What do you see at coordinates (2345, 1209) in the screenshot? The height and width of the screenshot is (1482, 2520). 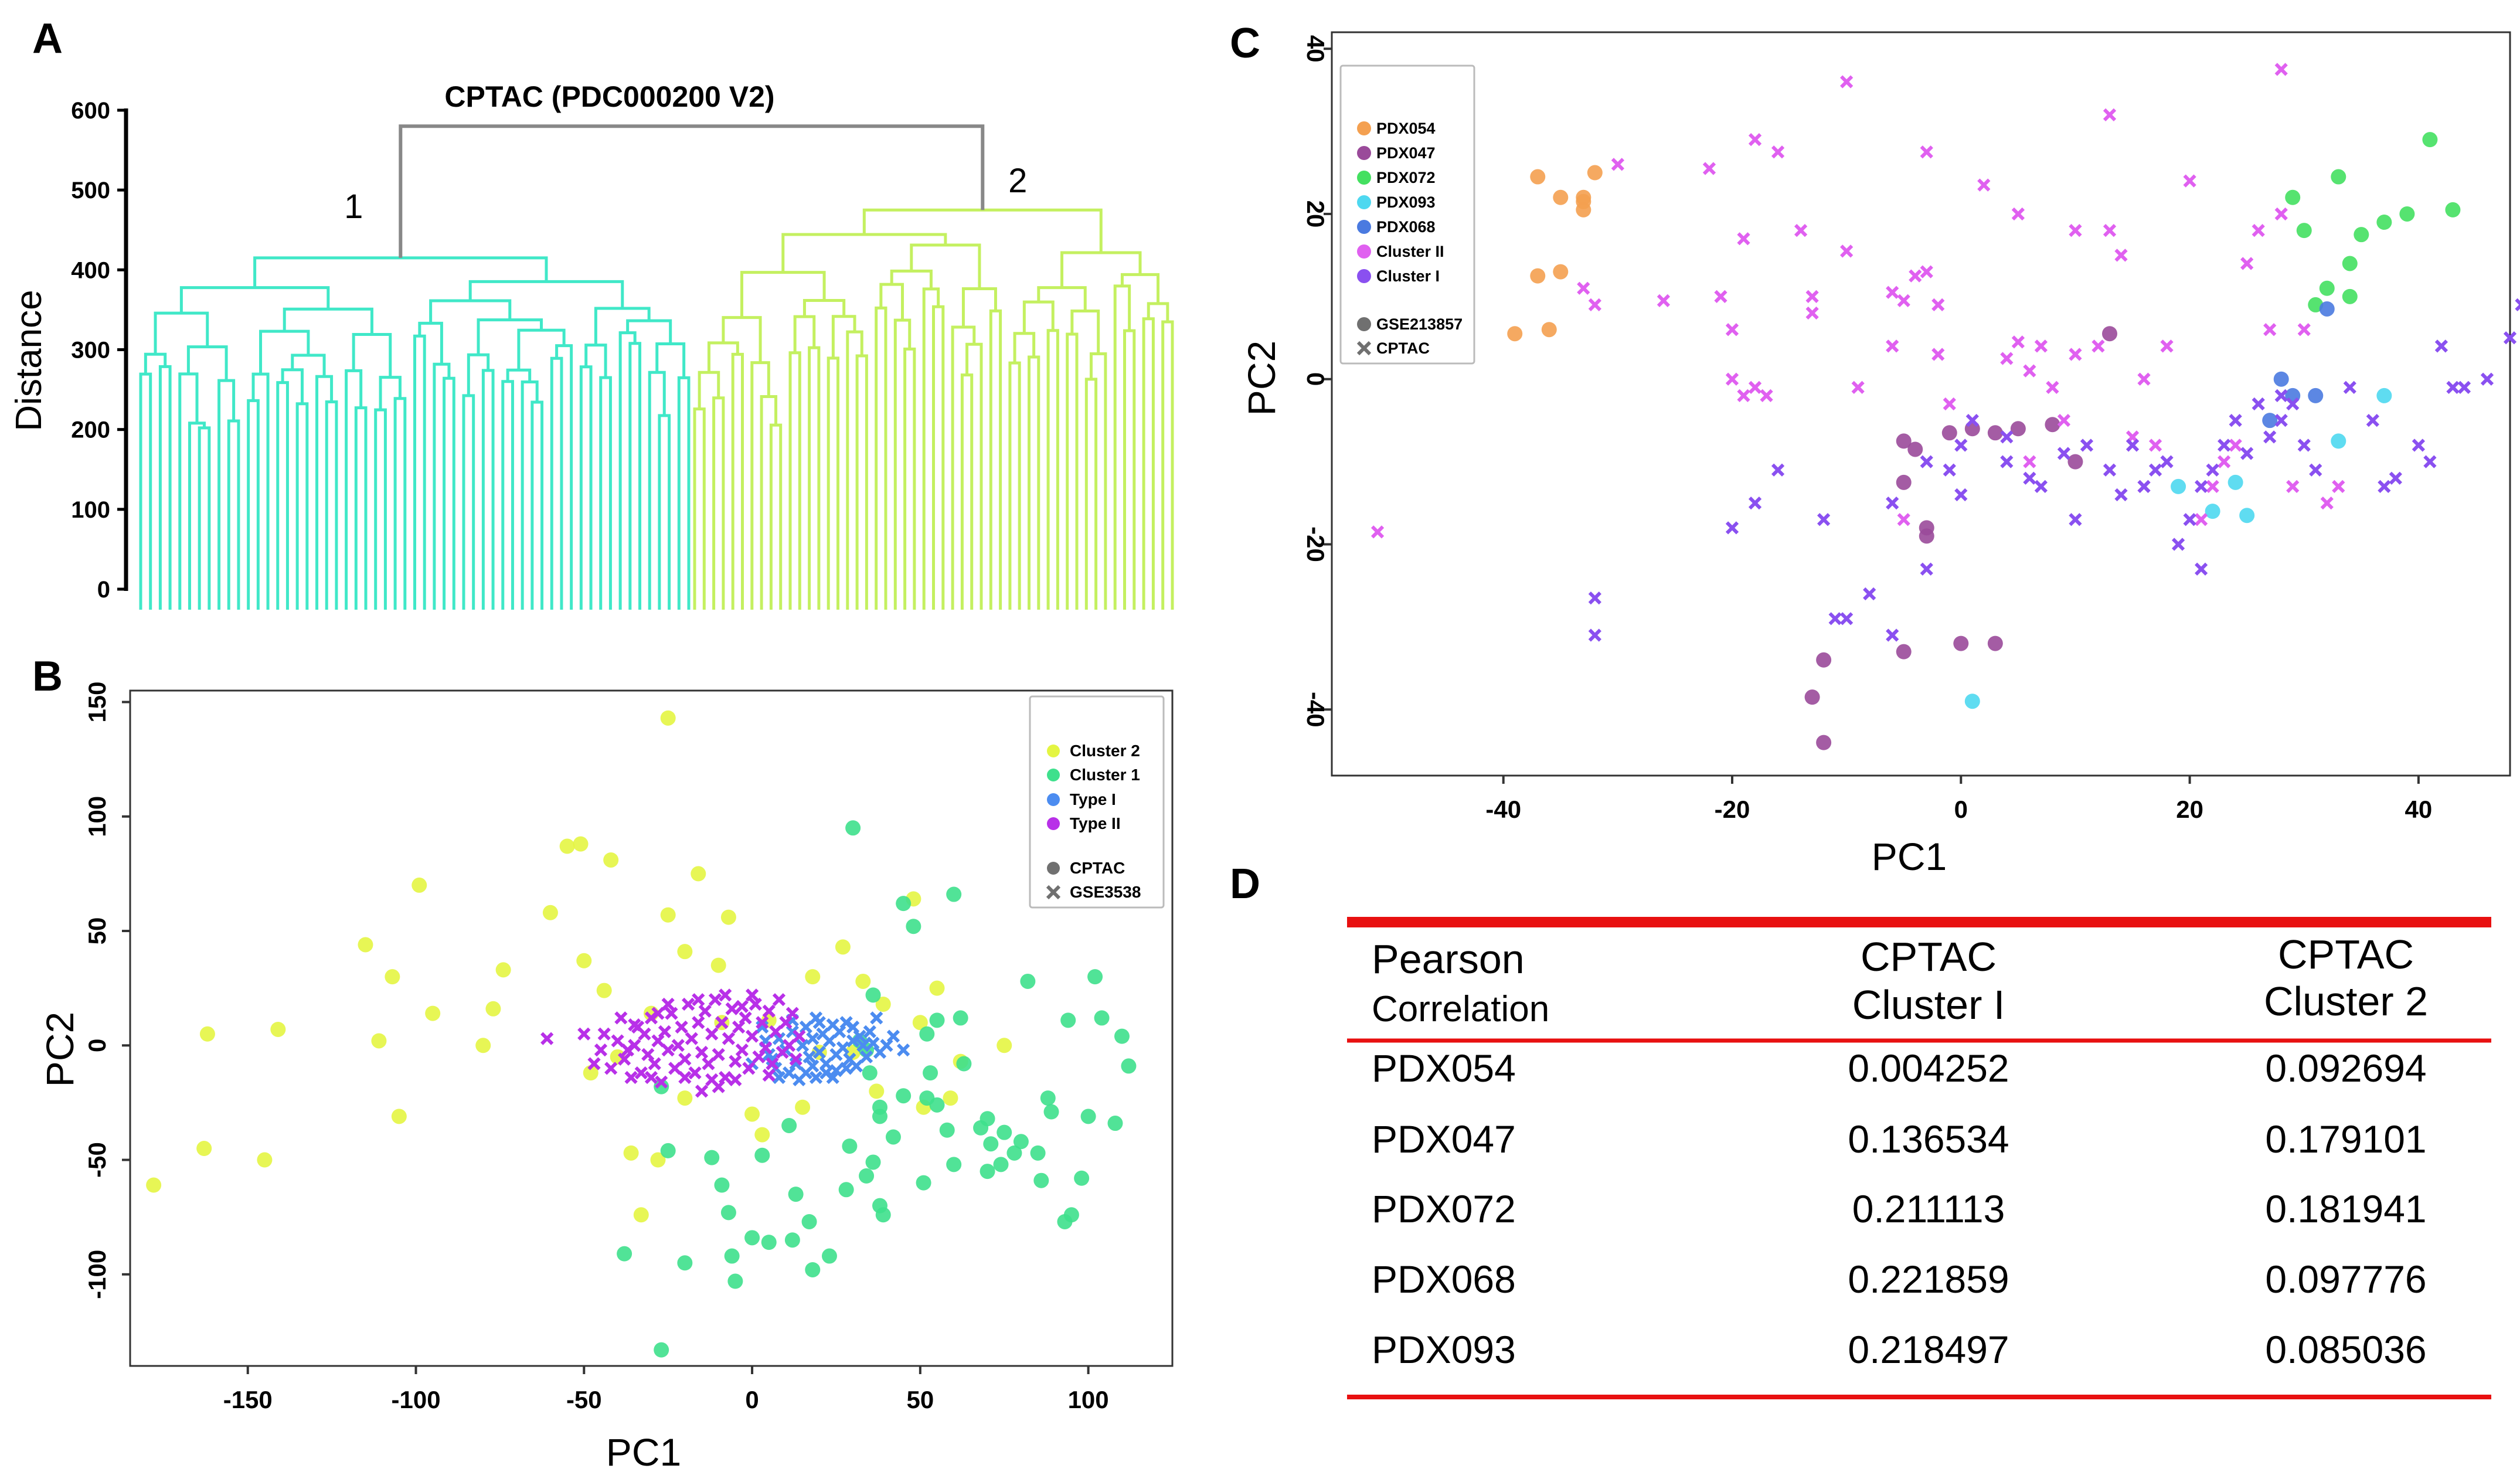 I see `row-3-cluster2: 0.181941` at bounding box center [2345, 1209].